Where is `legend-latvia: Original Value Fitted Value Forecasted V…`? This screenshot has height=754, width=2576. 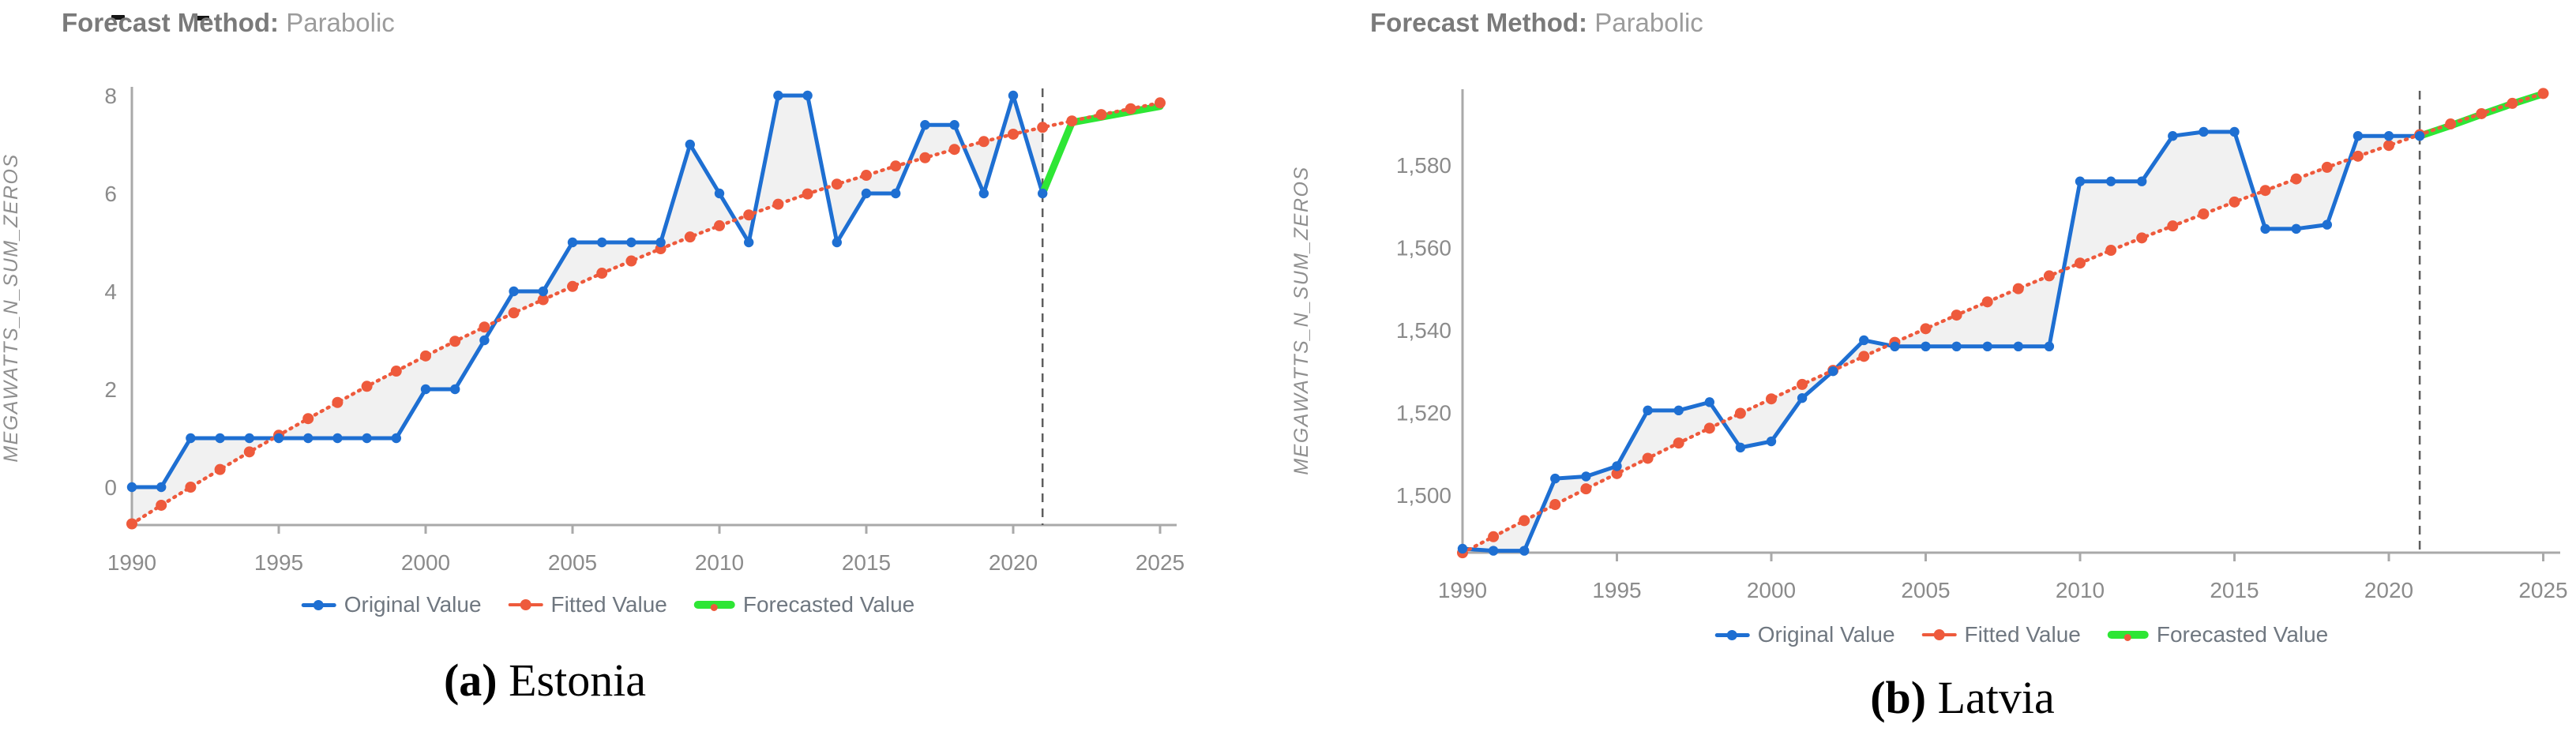
legend-latvia: Original Value Fitted Value Forecasted V… is located at coordinates (2021, 634).